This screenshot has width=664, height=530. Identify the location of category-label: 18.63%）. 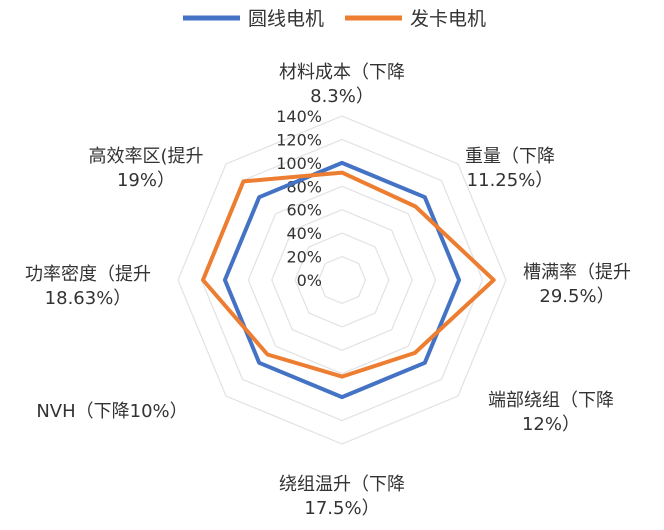
(88, 298).